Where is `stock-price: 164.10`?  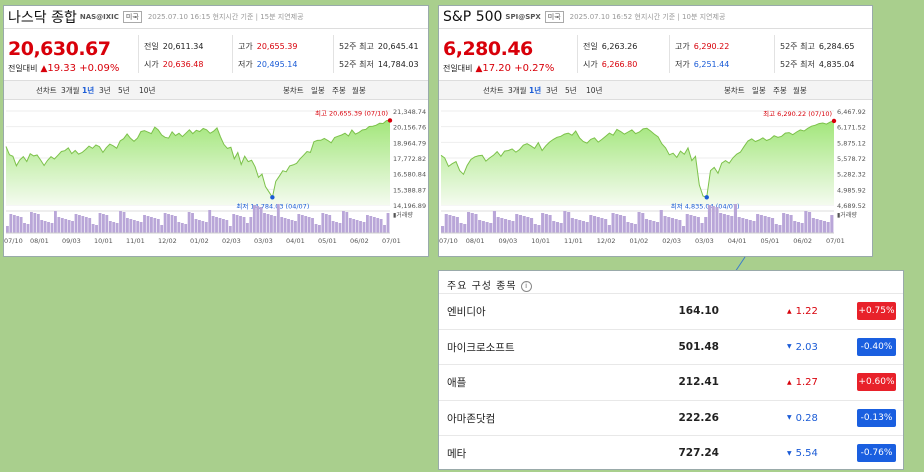 stock-price: 164.10 is located at coordinates (698, 311).